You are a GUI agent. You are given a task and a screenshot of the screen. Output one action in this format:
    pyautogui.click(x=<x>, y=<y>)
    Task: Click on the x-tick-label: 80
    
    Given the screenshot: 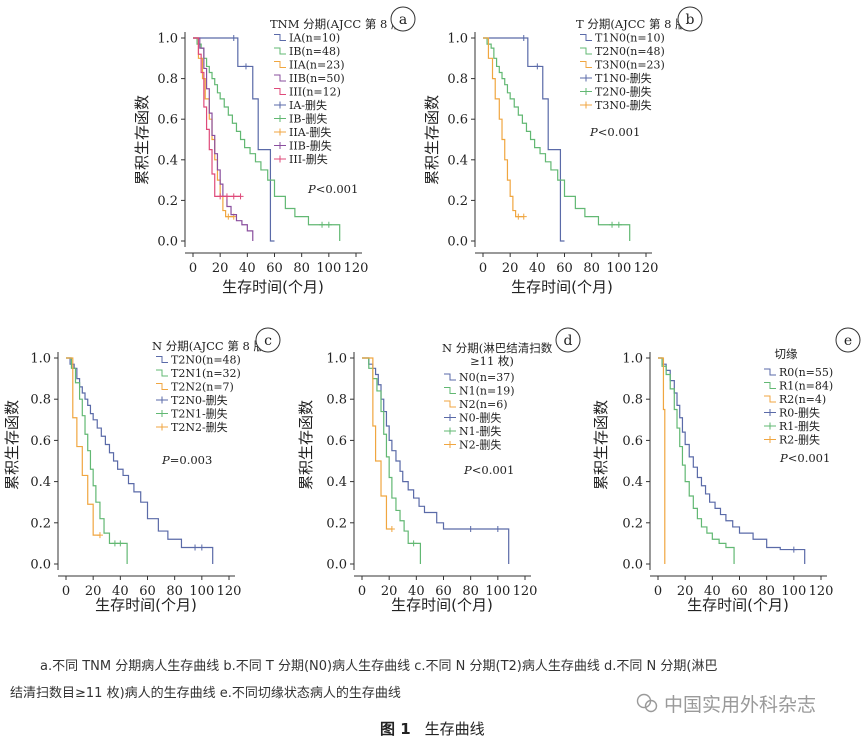 What is the action you would take?
    pyautogui.click(x=591, y=268)
    